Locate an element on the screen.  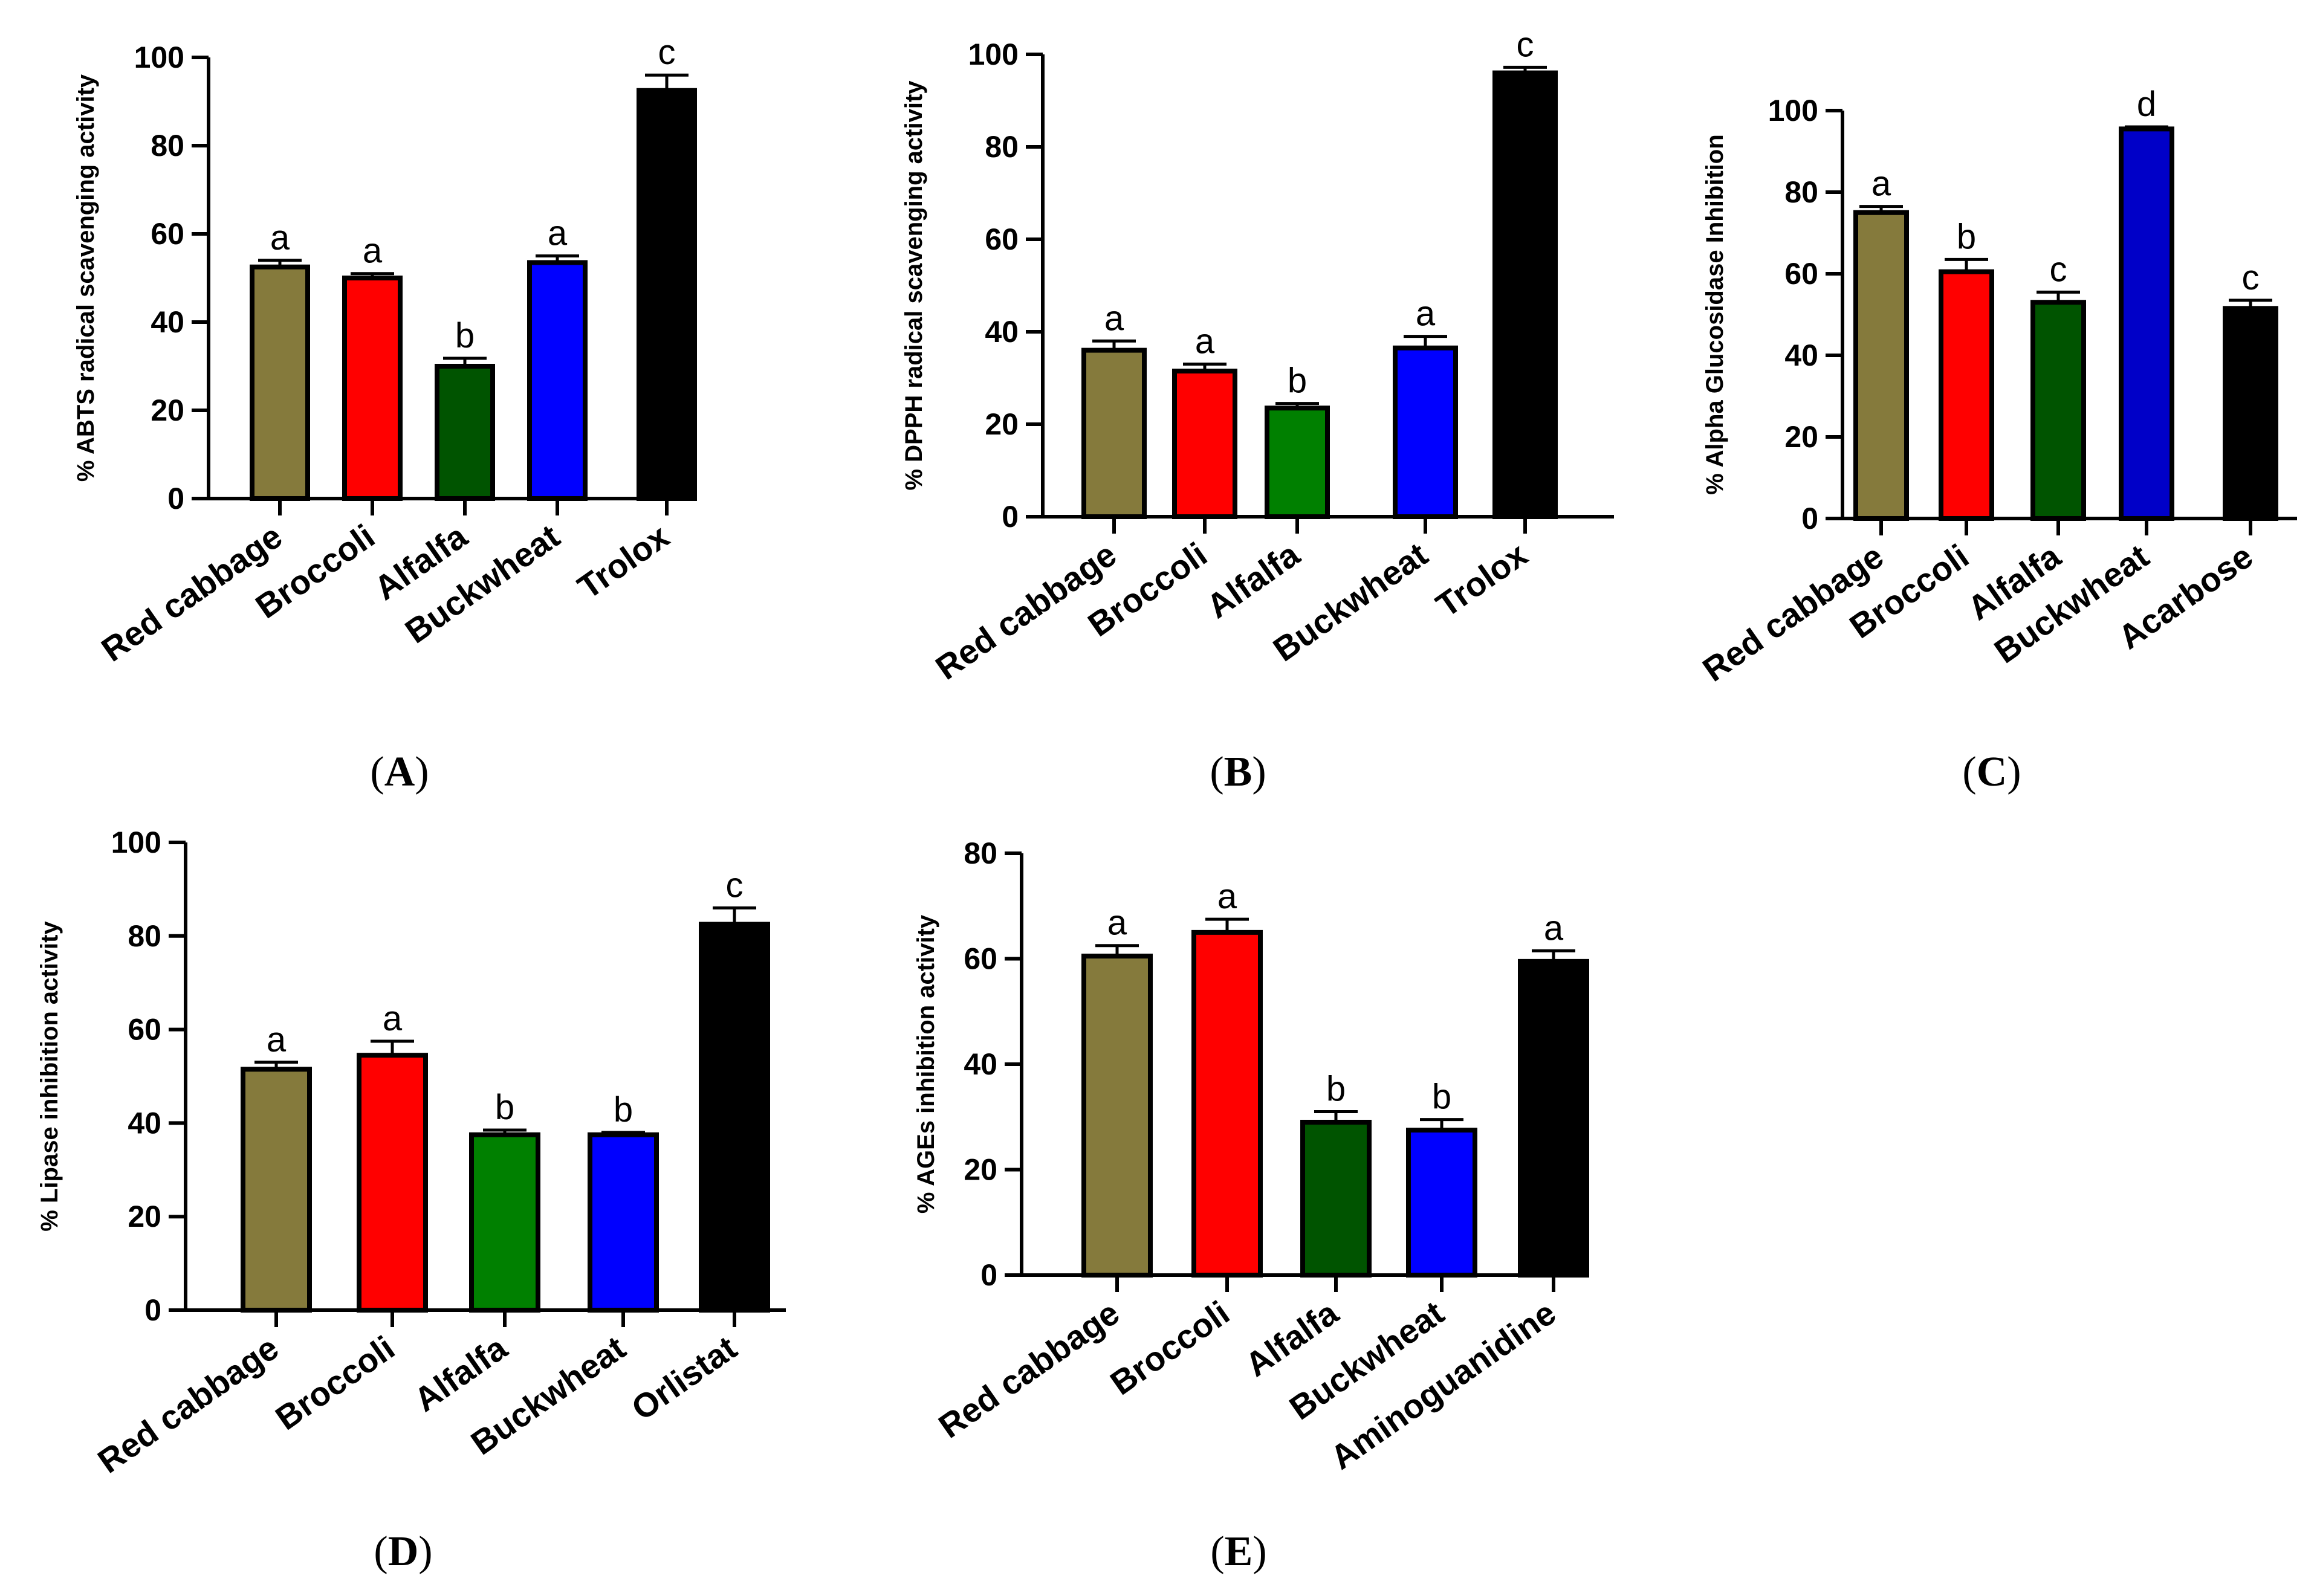
category-label: Alfalfa is located at coordinates (1253, 580).